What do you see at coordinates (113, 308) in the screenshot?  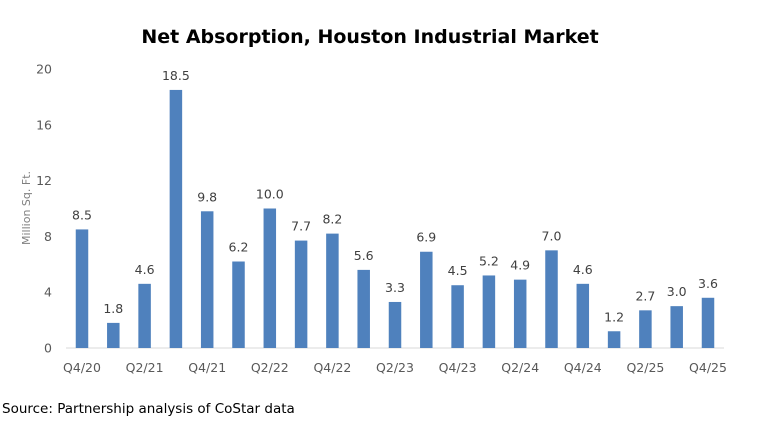 I see `data-label: 1.8` at bounding box center [113, 308].